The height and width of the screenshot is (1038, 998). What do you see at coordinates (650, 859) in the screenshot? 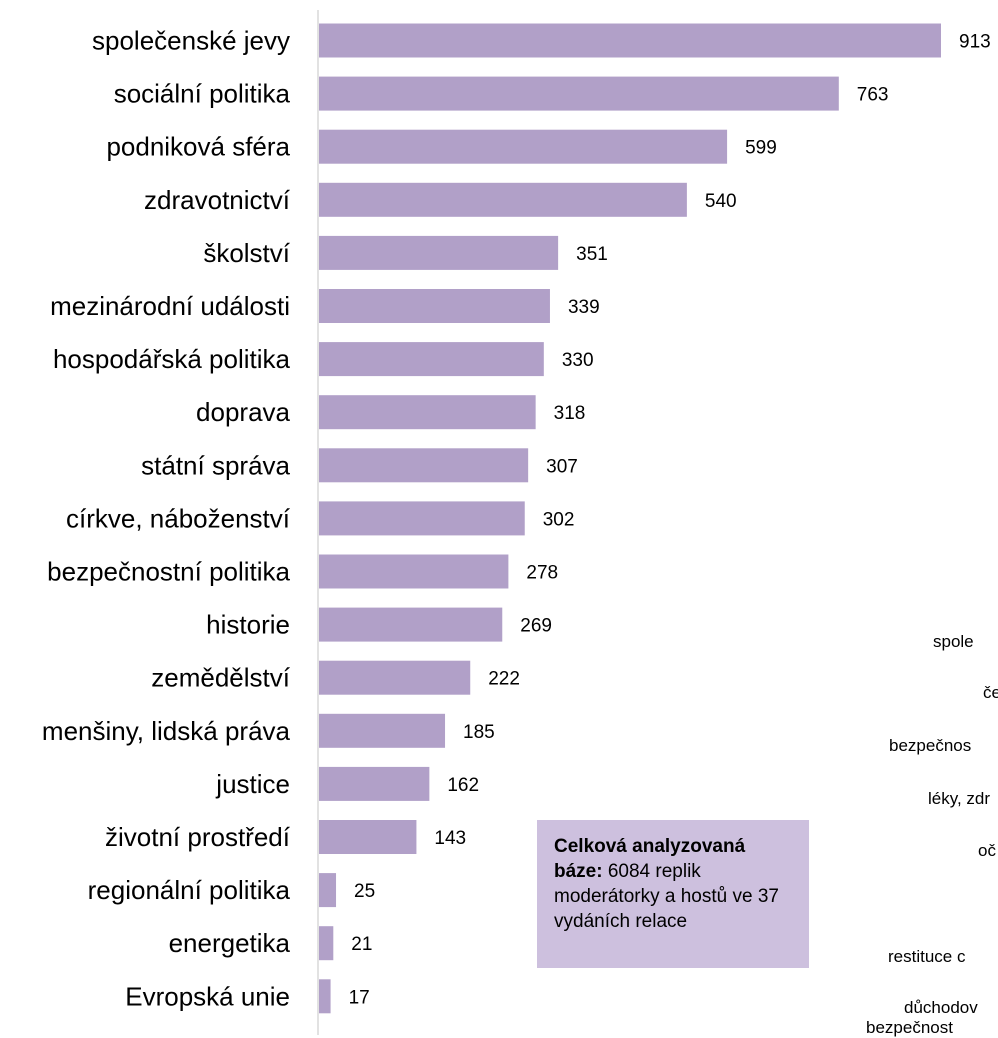
I see `info-box-bold-text: Celková analyzovaná báze:` at bounding box center [650, 859].